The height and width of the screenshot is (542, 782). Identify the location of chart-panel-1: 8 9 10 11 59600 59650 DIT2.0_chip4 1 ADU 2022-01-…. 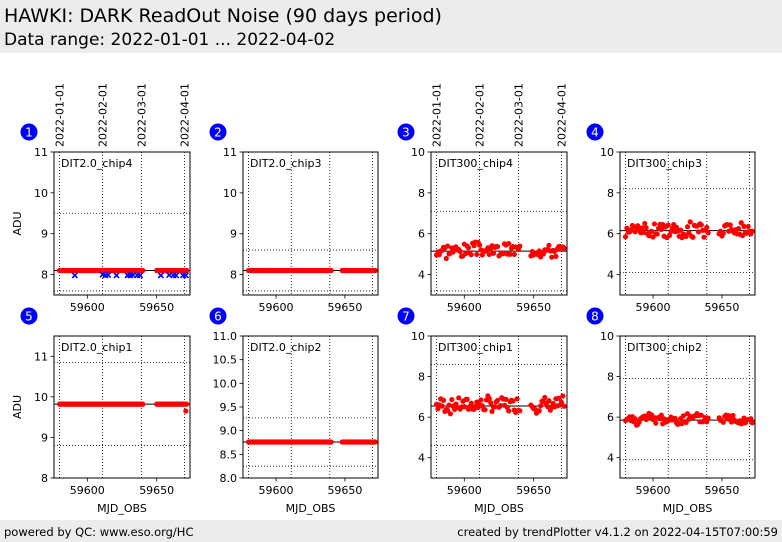
(101, 198).